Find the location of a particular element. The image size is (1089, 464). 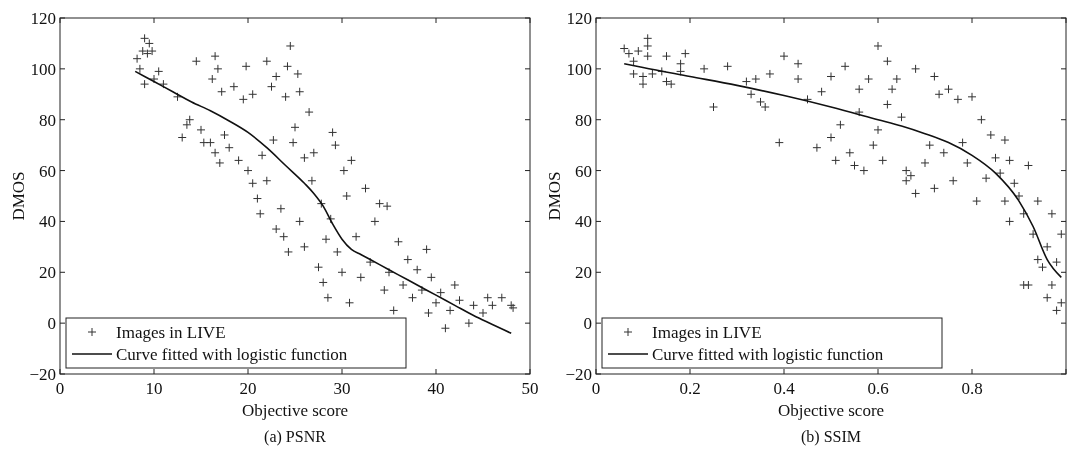

x-tick-label: 10 is located at coordinates (154, 388).